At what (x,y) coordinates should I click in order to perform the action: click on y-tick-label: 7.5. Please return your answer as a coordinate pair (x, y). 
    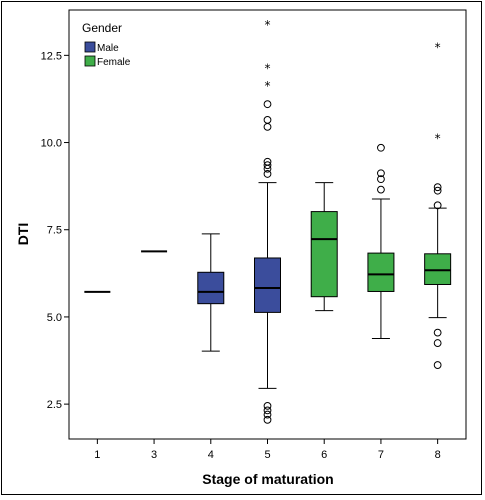
    Looking at the image, I should click on (54, 231).